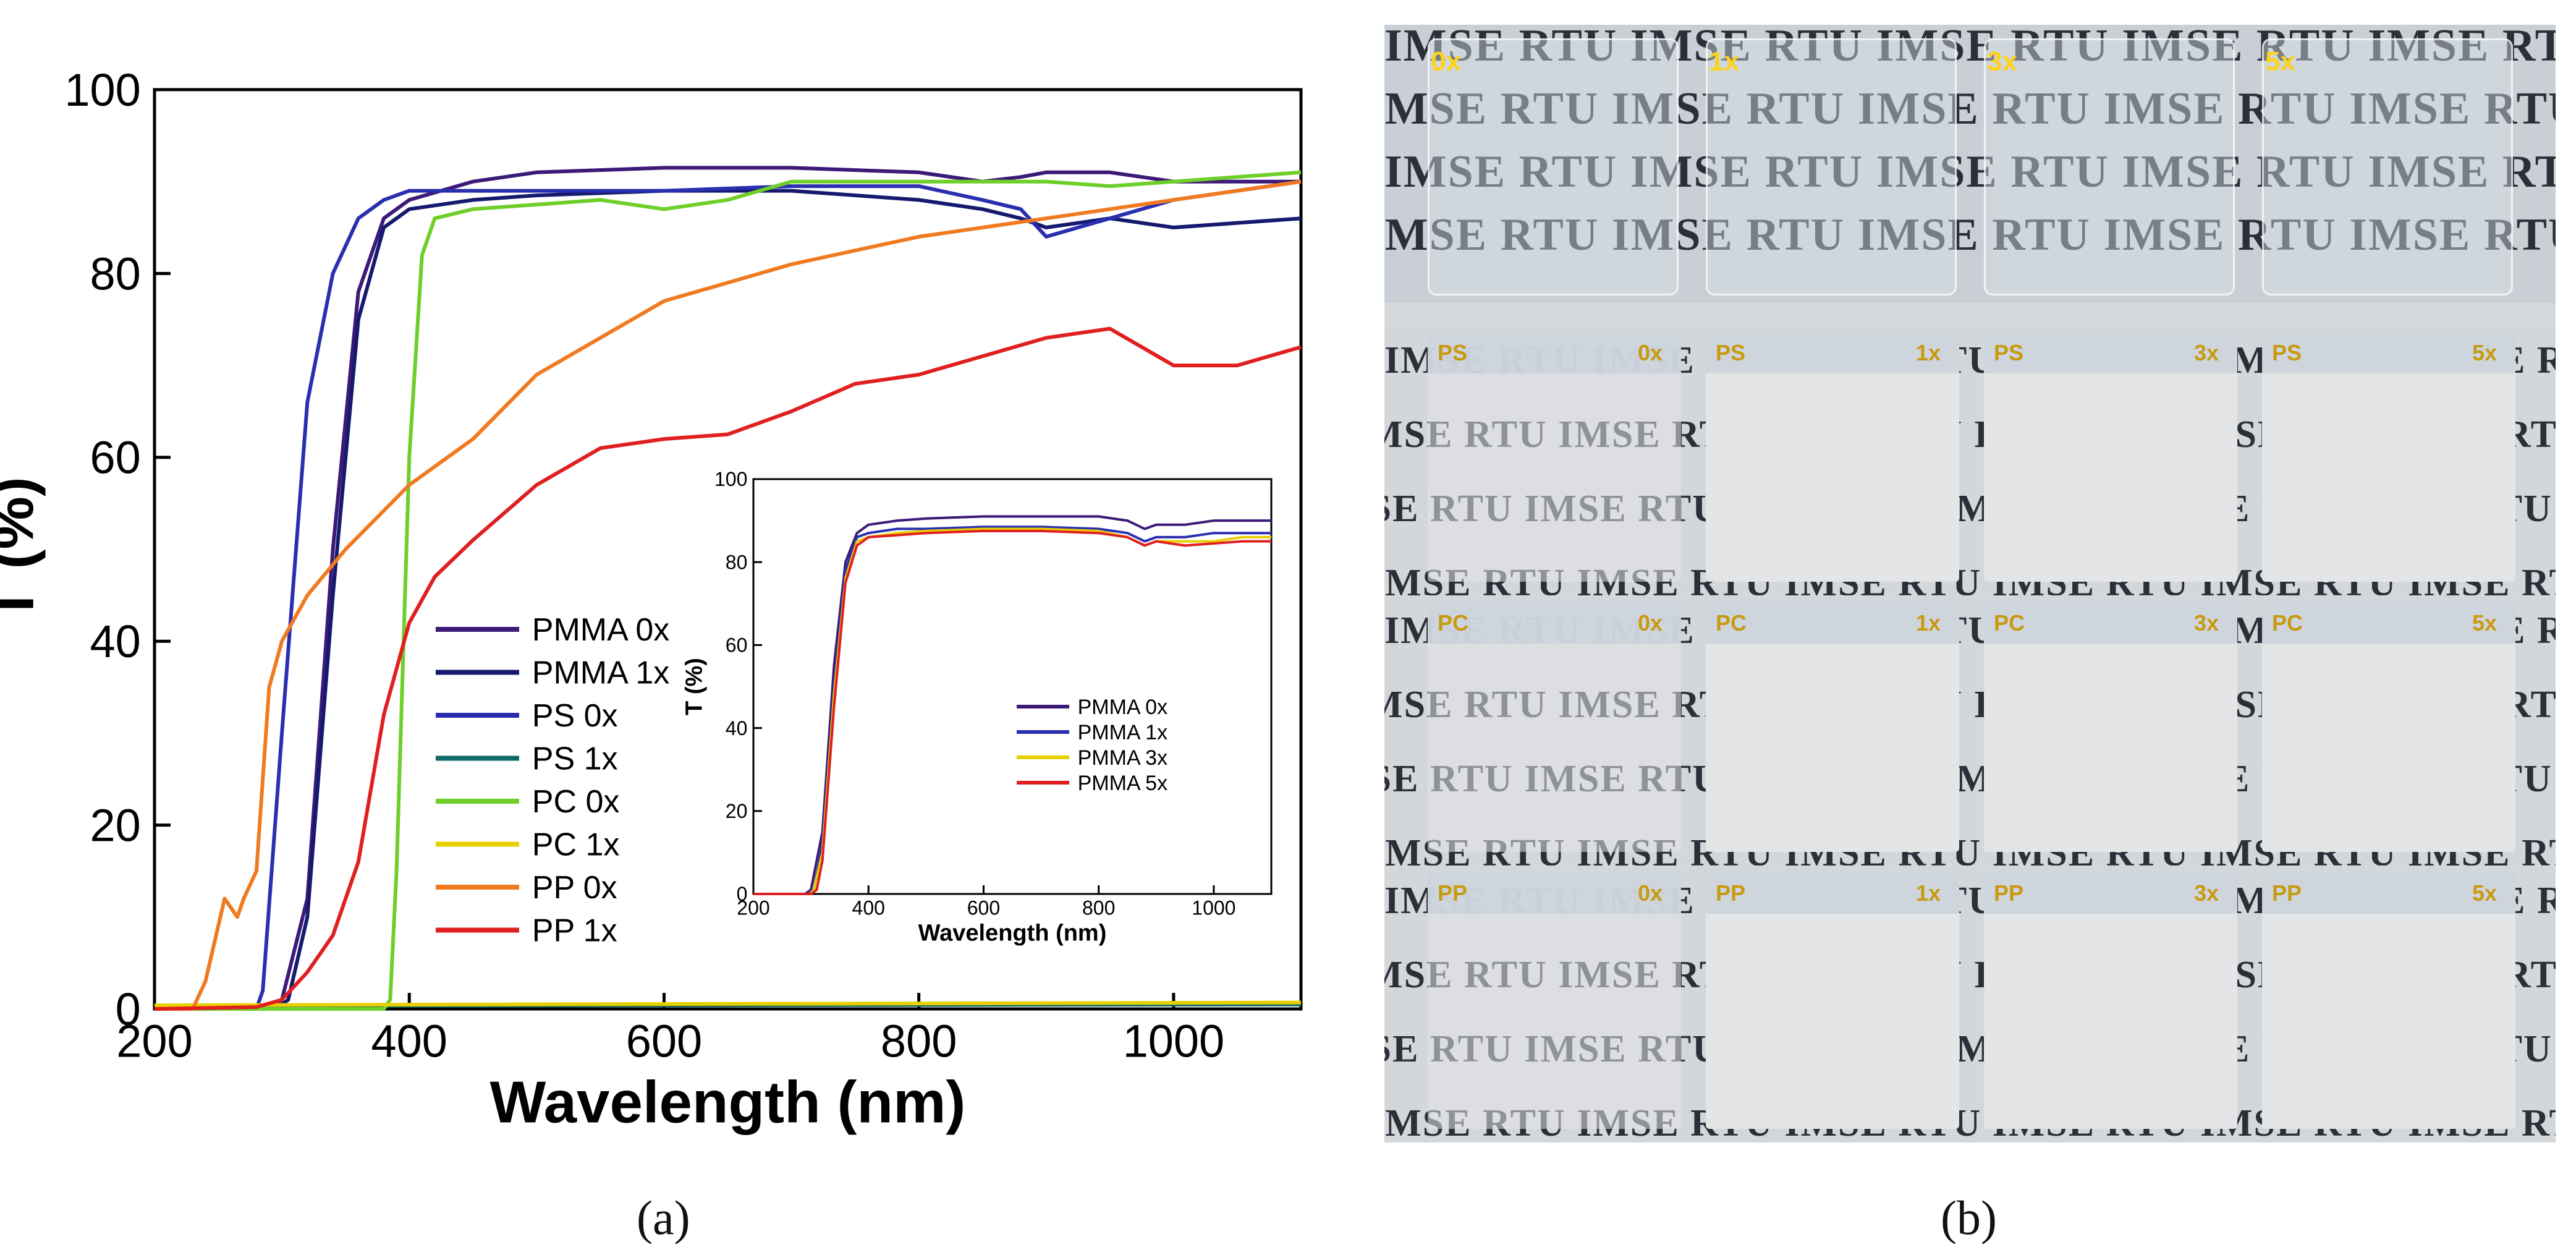 Image resolution: width=2576 pixels, height=1255 pixels. Describe the element at coordinates (1446, 61) in the screenshot. I see `sample-label: 0x` at that location.